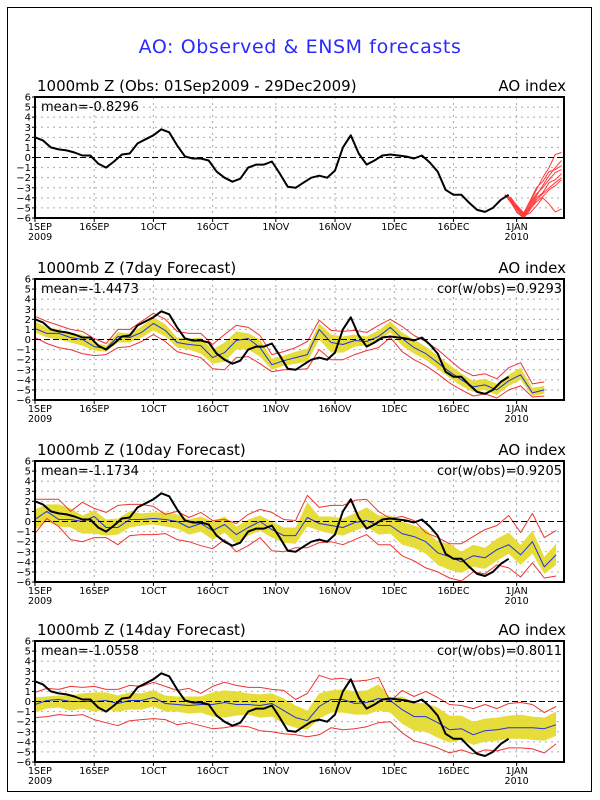  Describe the element at coordinates (516, 591) in the screenshot. I see `x-tick-label: 1JAN` at that location.